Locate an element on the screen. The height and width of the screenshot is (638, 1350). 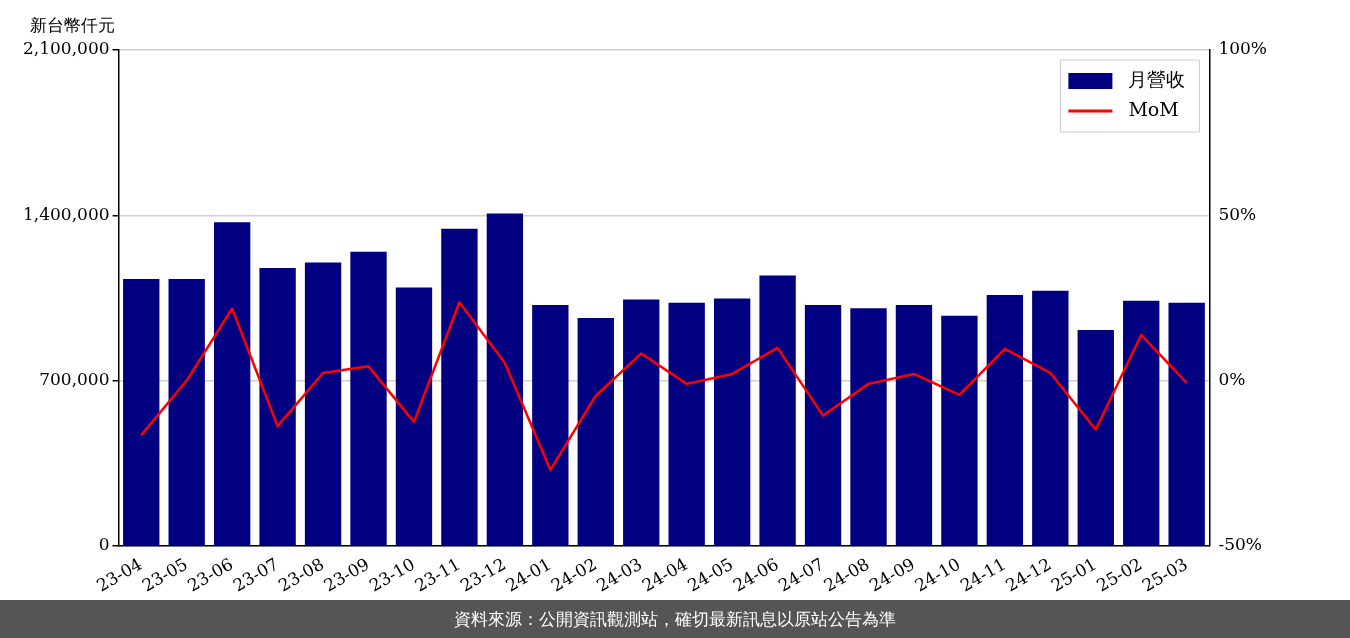
legend-label: MoM is located at coordinates (1153, 108).